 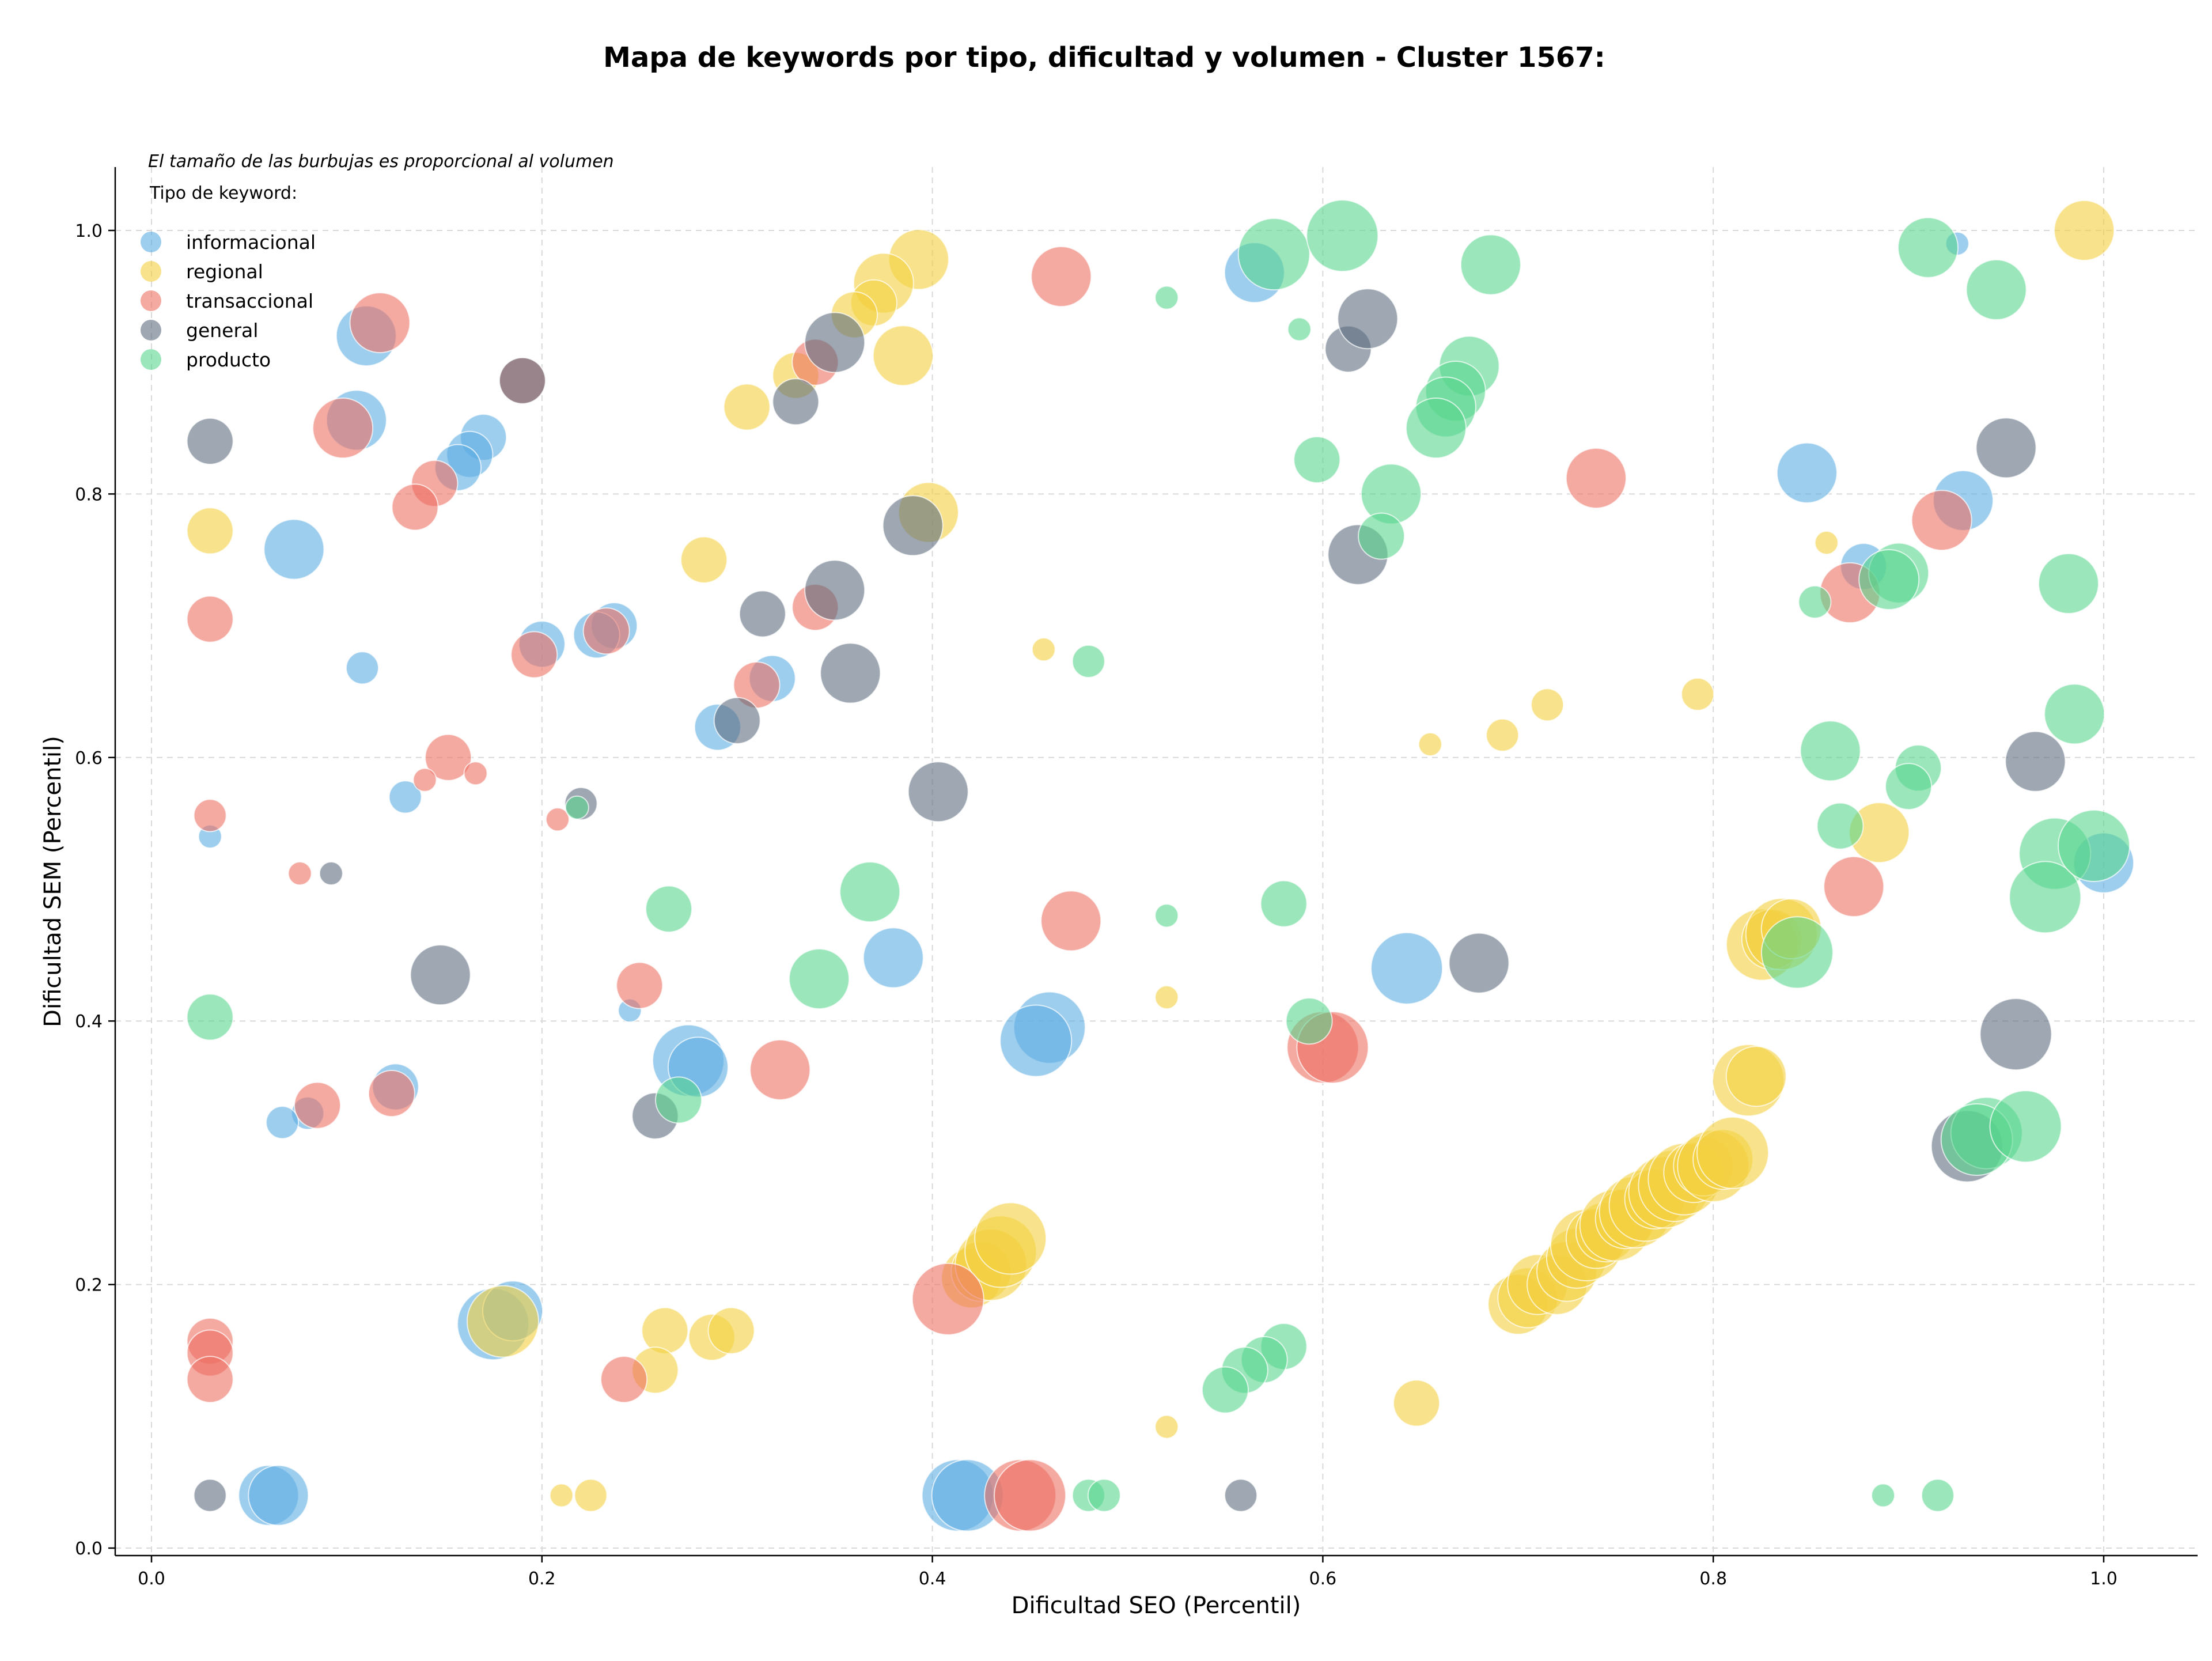 What do you see at coordinates (249, 301) in the screenshot?
I see `legend-label-transaccional: transaccional` at bounding box center [249, 301].